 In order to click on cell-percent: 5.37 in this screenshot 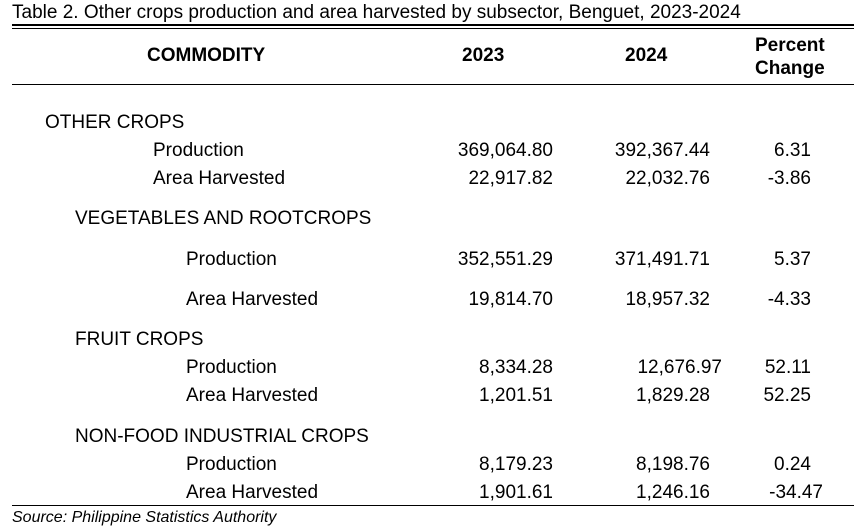, I will do `click(792, 259)`.